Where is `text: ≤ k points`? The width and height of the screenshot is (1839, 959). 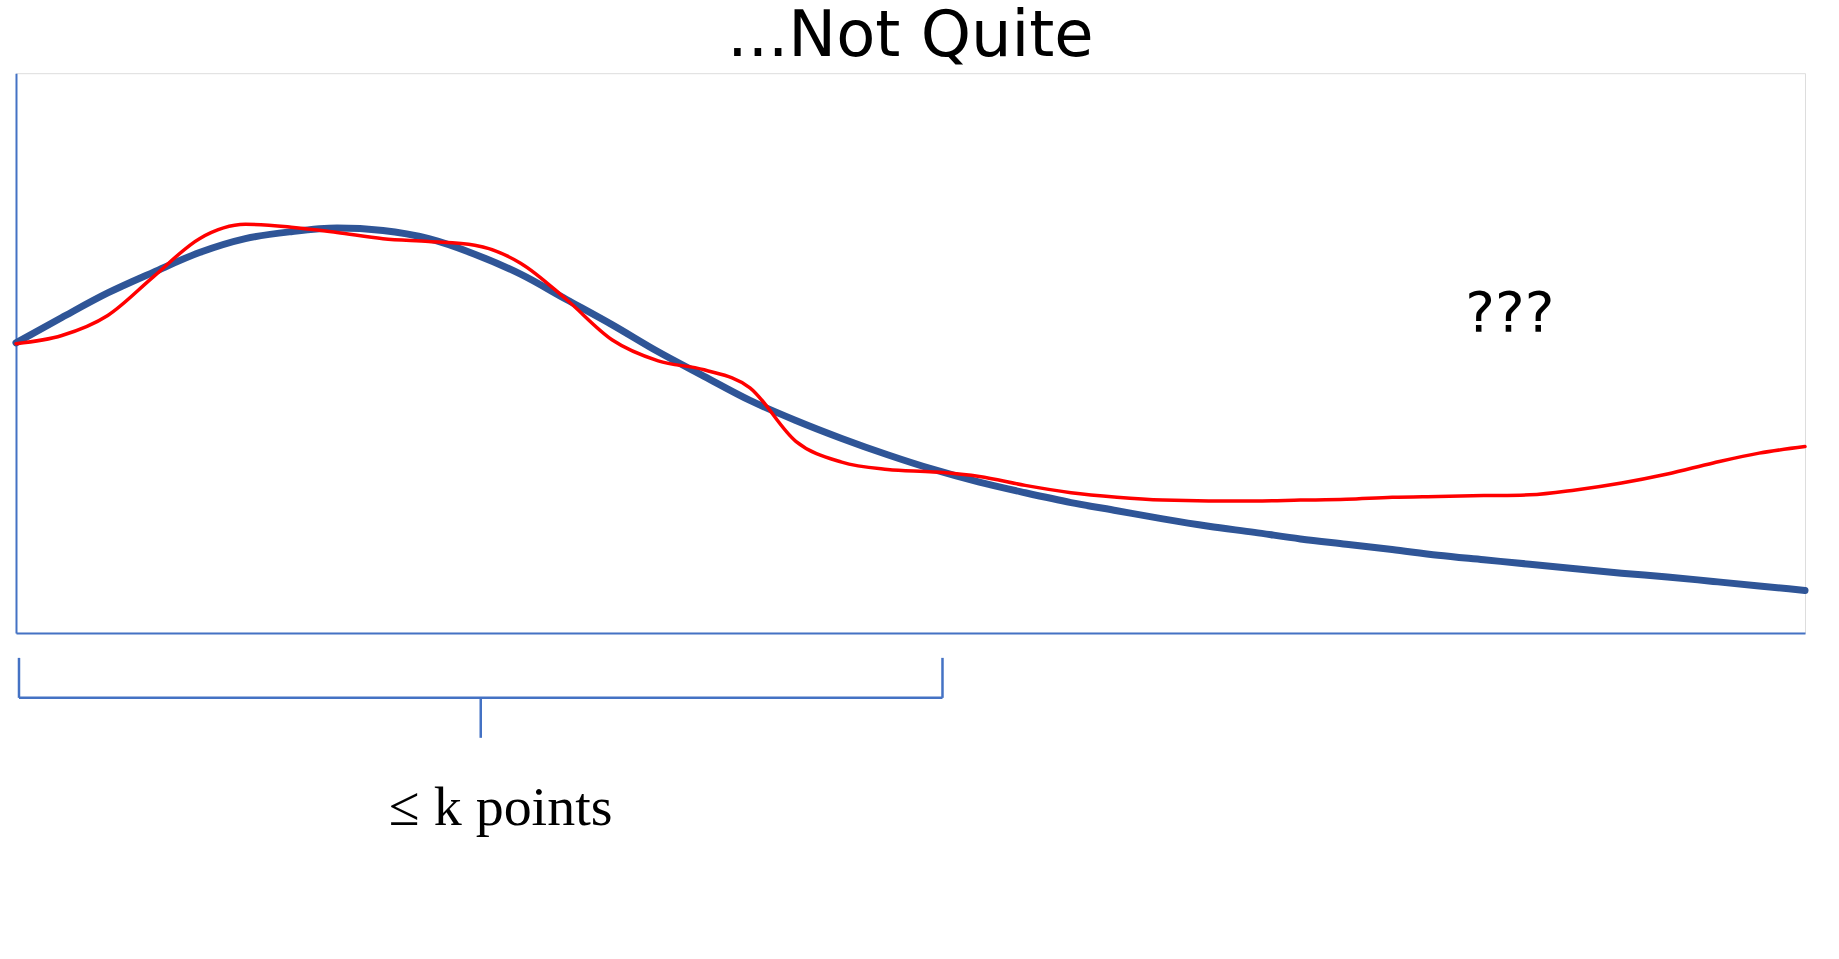
text: ≤ k points is located at coordinates (500, 805).